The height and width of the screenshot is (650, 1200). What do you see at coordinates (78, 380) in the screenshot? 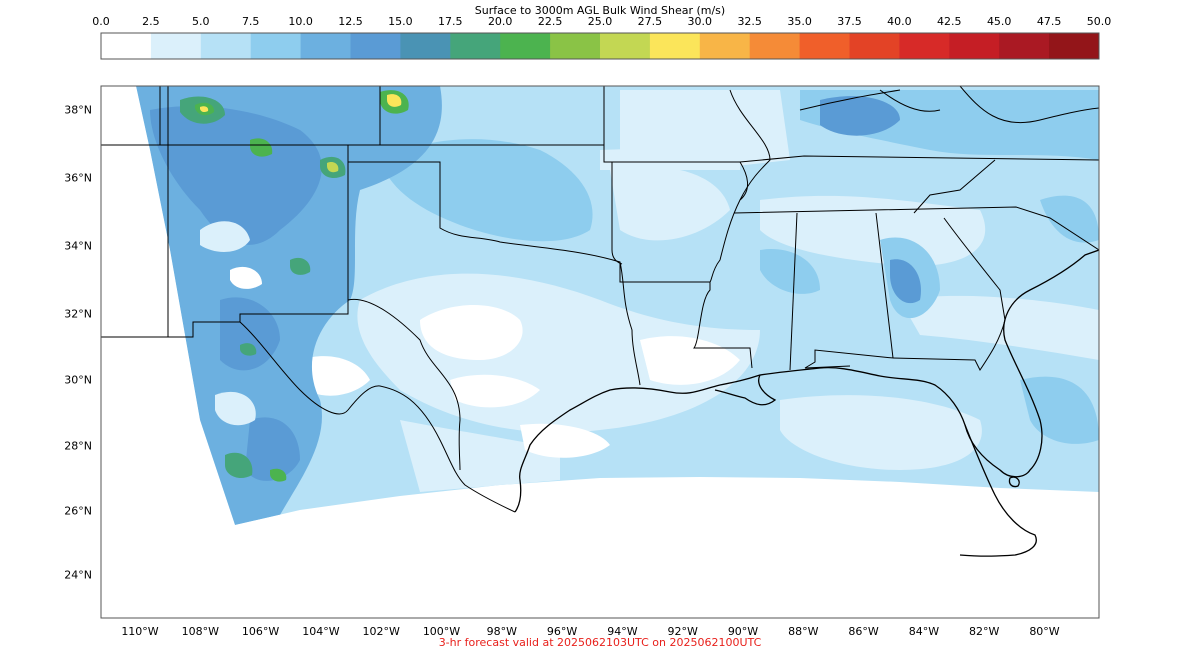
I see `latitude-label: 30°N` at bounding box center [78, 380].